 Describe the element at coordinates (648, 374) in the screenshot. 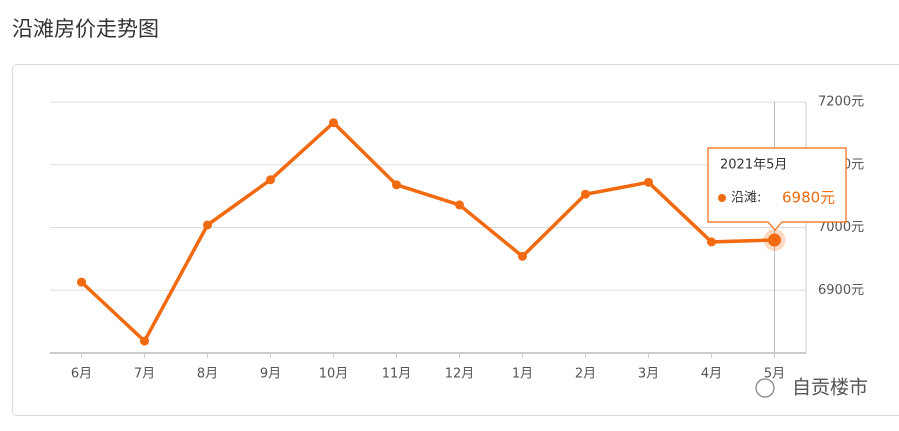

I see `x-tick-label: 3月` at that location.